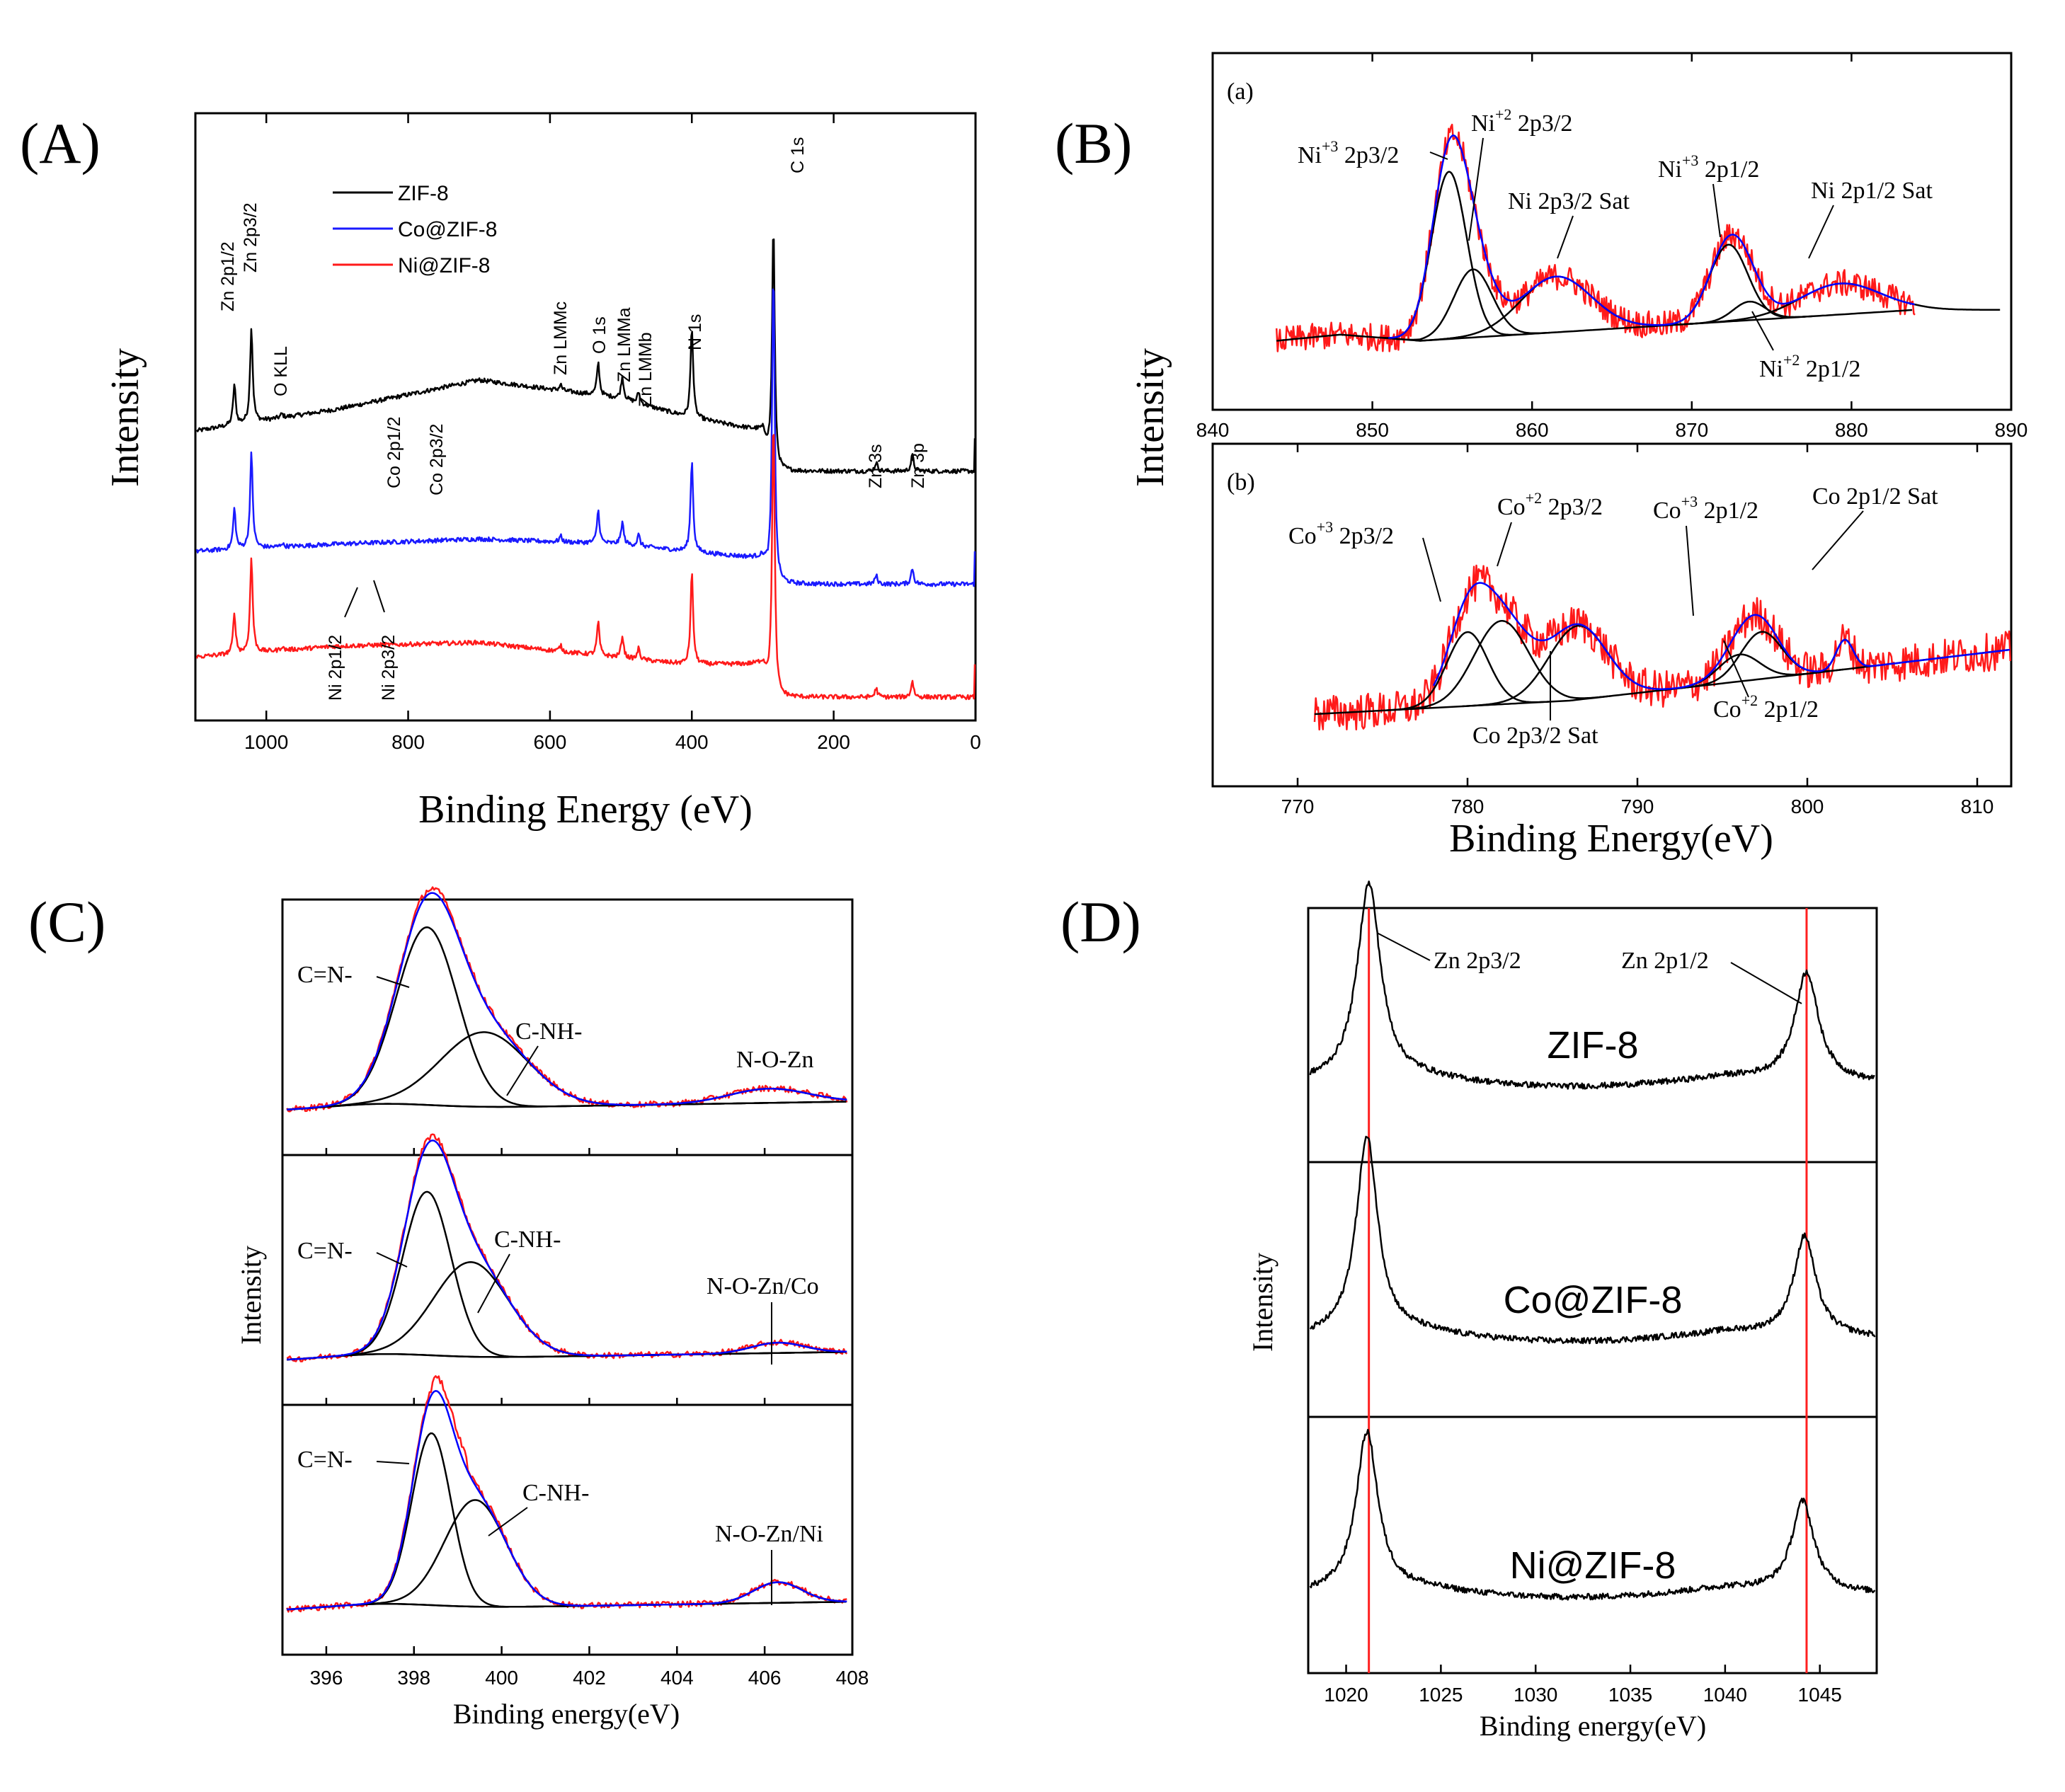 The width and height of the screenshot is (2065, 1792). What do you see at coordinates (1630, 1695) in the screenshot?
I see `x-tick-label: 1035` at bounding box center [1630, 1695].